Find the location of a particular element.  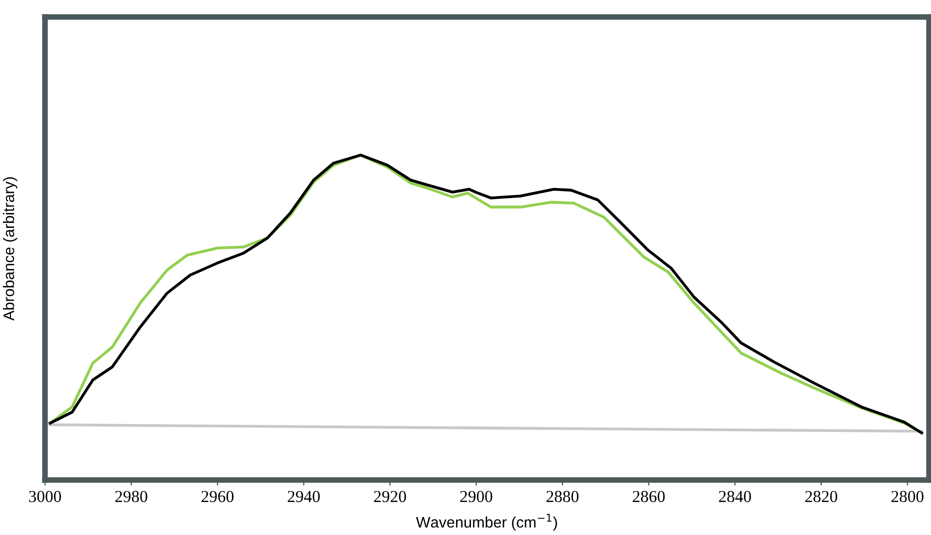

y-axis-title: Abrobance (arbitrary) is located at coordinates (10, 249).